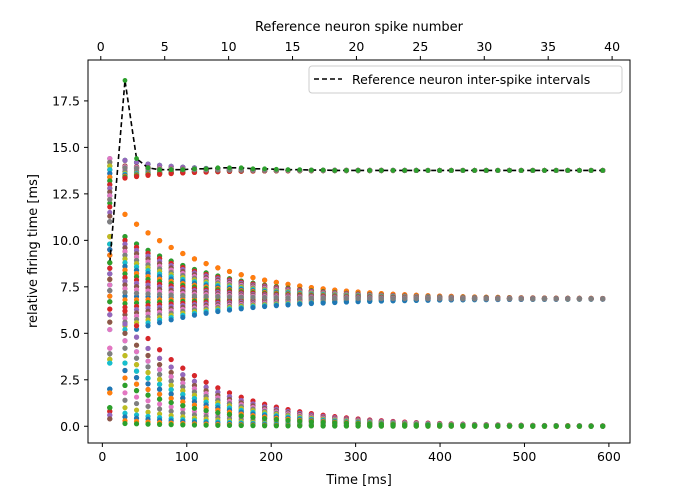  Describe the element at coordinates (102, 456) in the screenshot. I see `x-tick-label: 0` at that location.